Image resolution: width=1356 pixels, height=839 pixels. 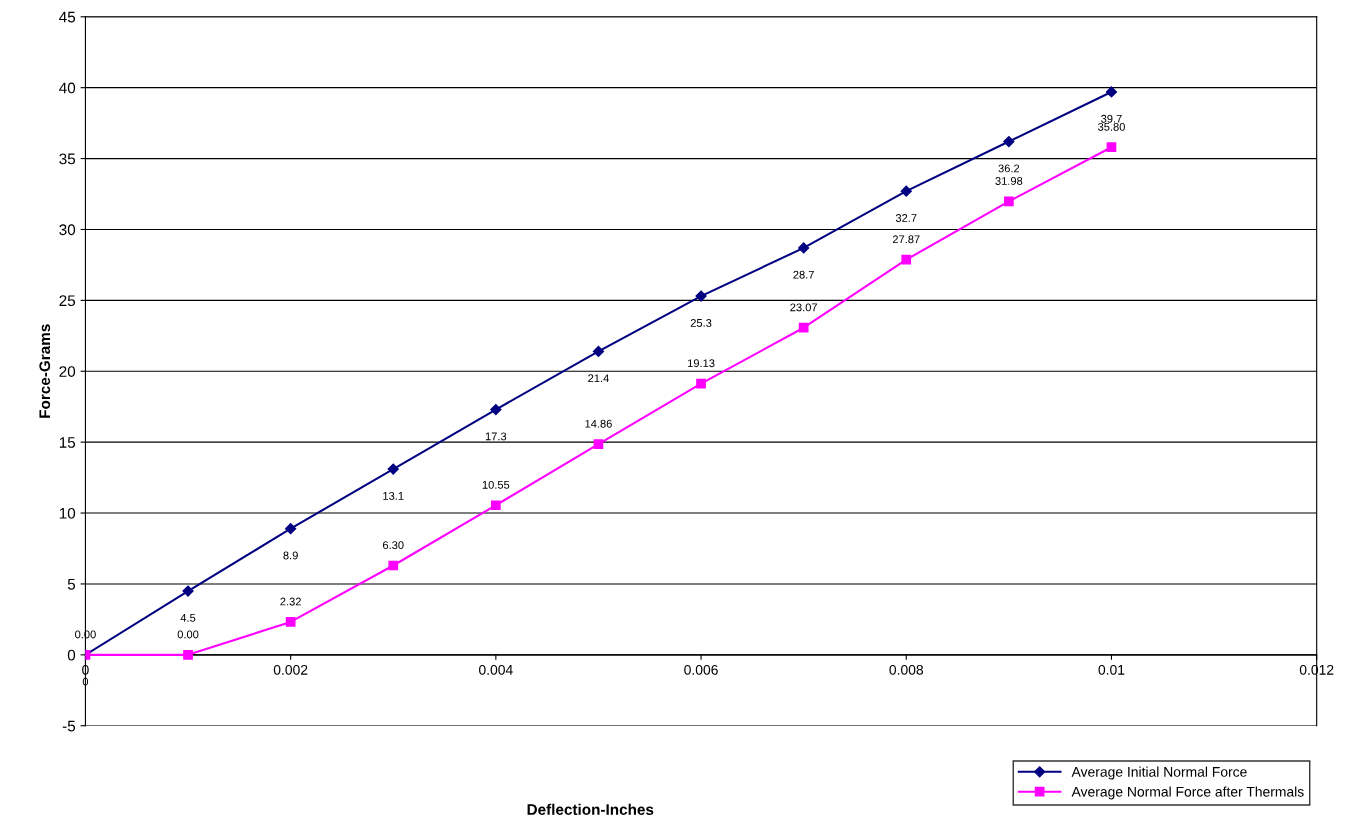 I want to click on y-axis-title: Force-Grams, so click(x=45, y=371).